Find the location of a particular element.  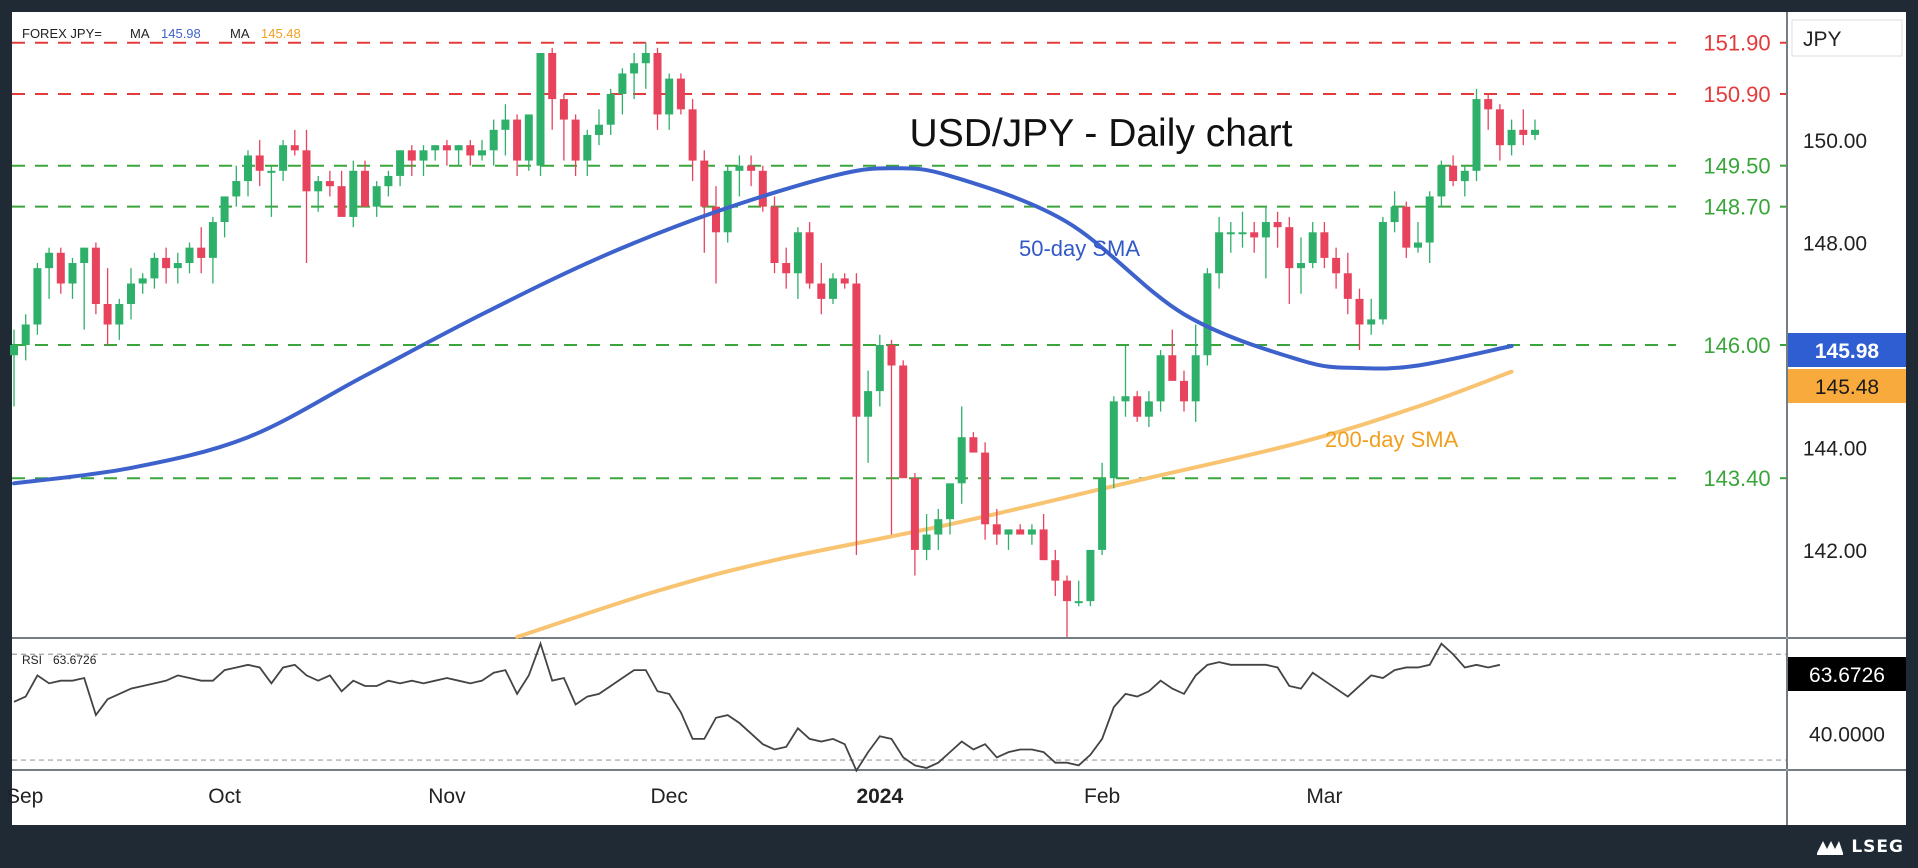

time-axis-bg is located at coordinates (899, 798).